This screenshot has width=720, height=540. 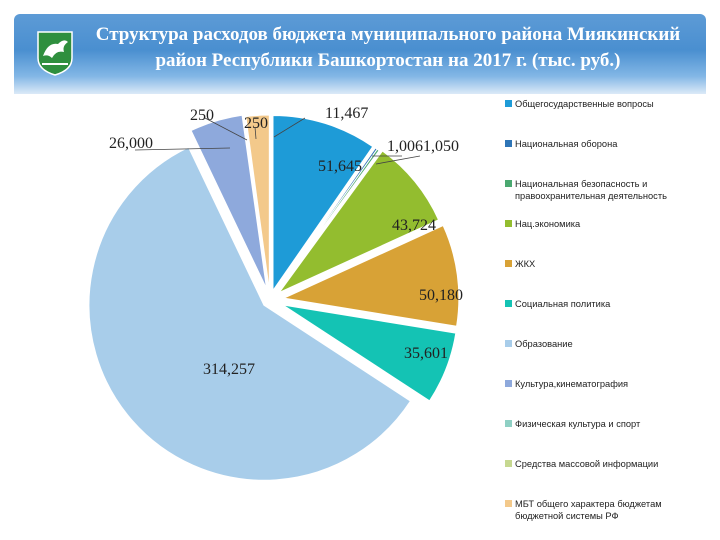 What do you see at coordinates (544, 344) in the screenshot?
I see `legend-label: Образование` at bounding box center [544, 344].